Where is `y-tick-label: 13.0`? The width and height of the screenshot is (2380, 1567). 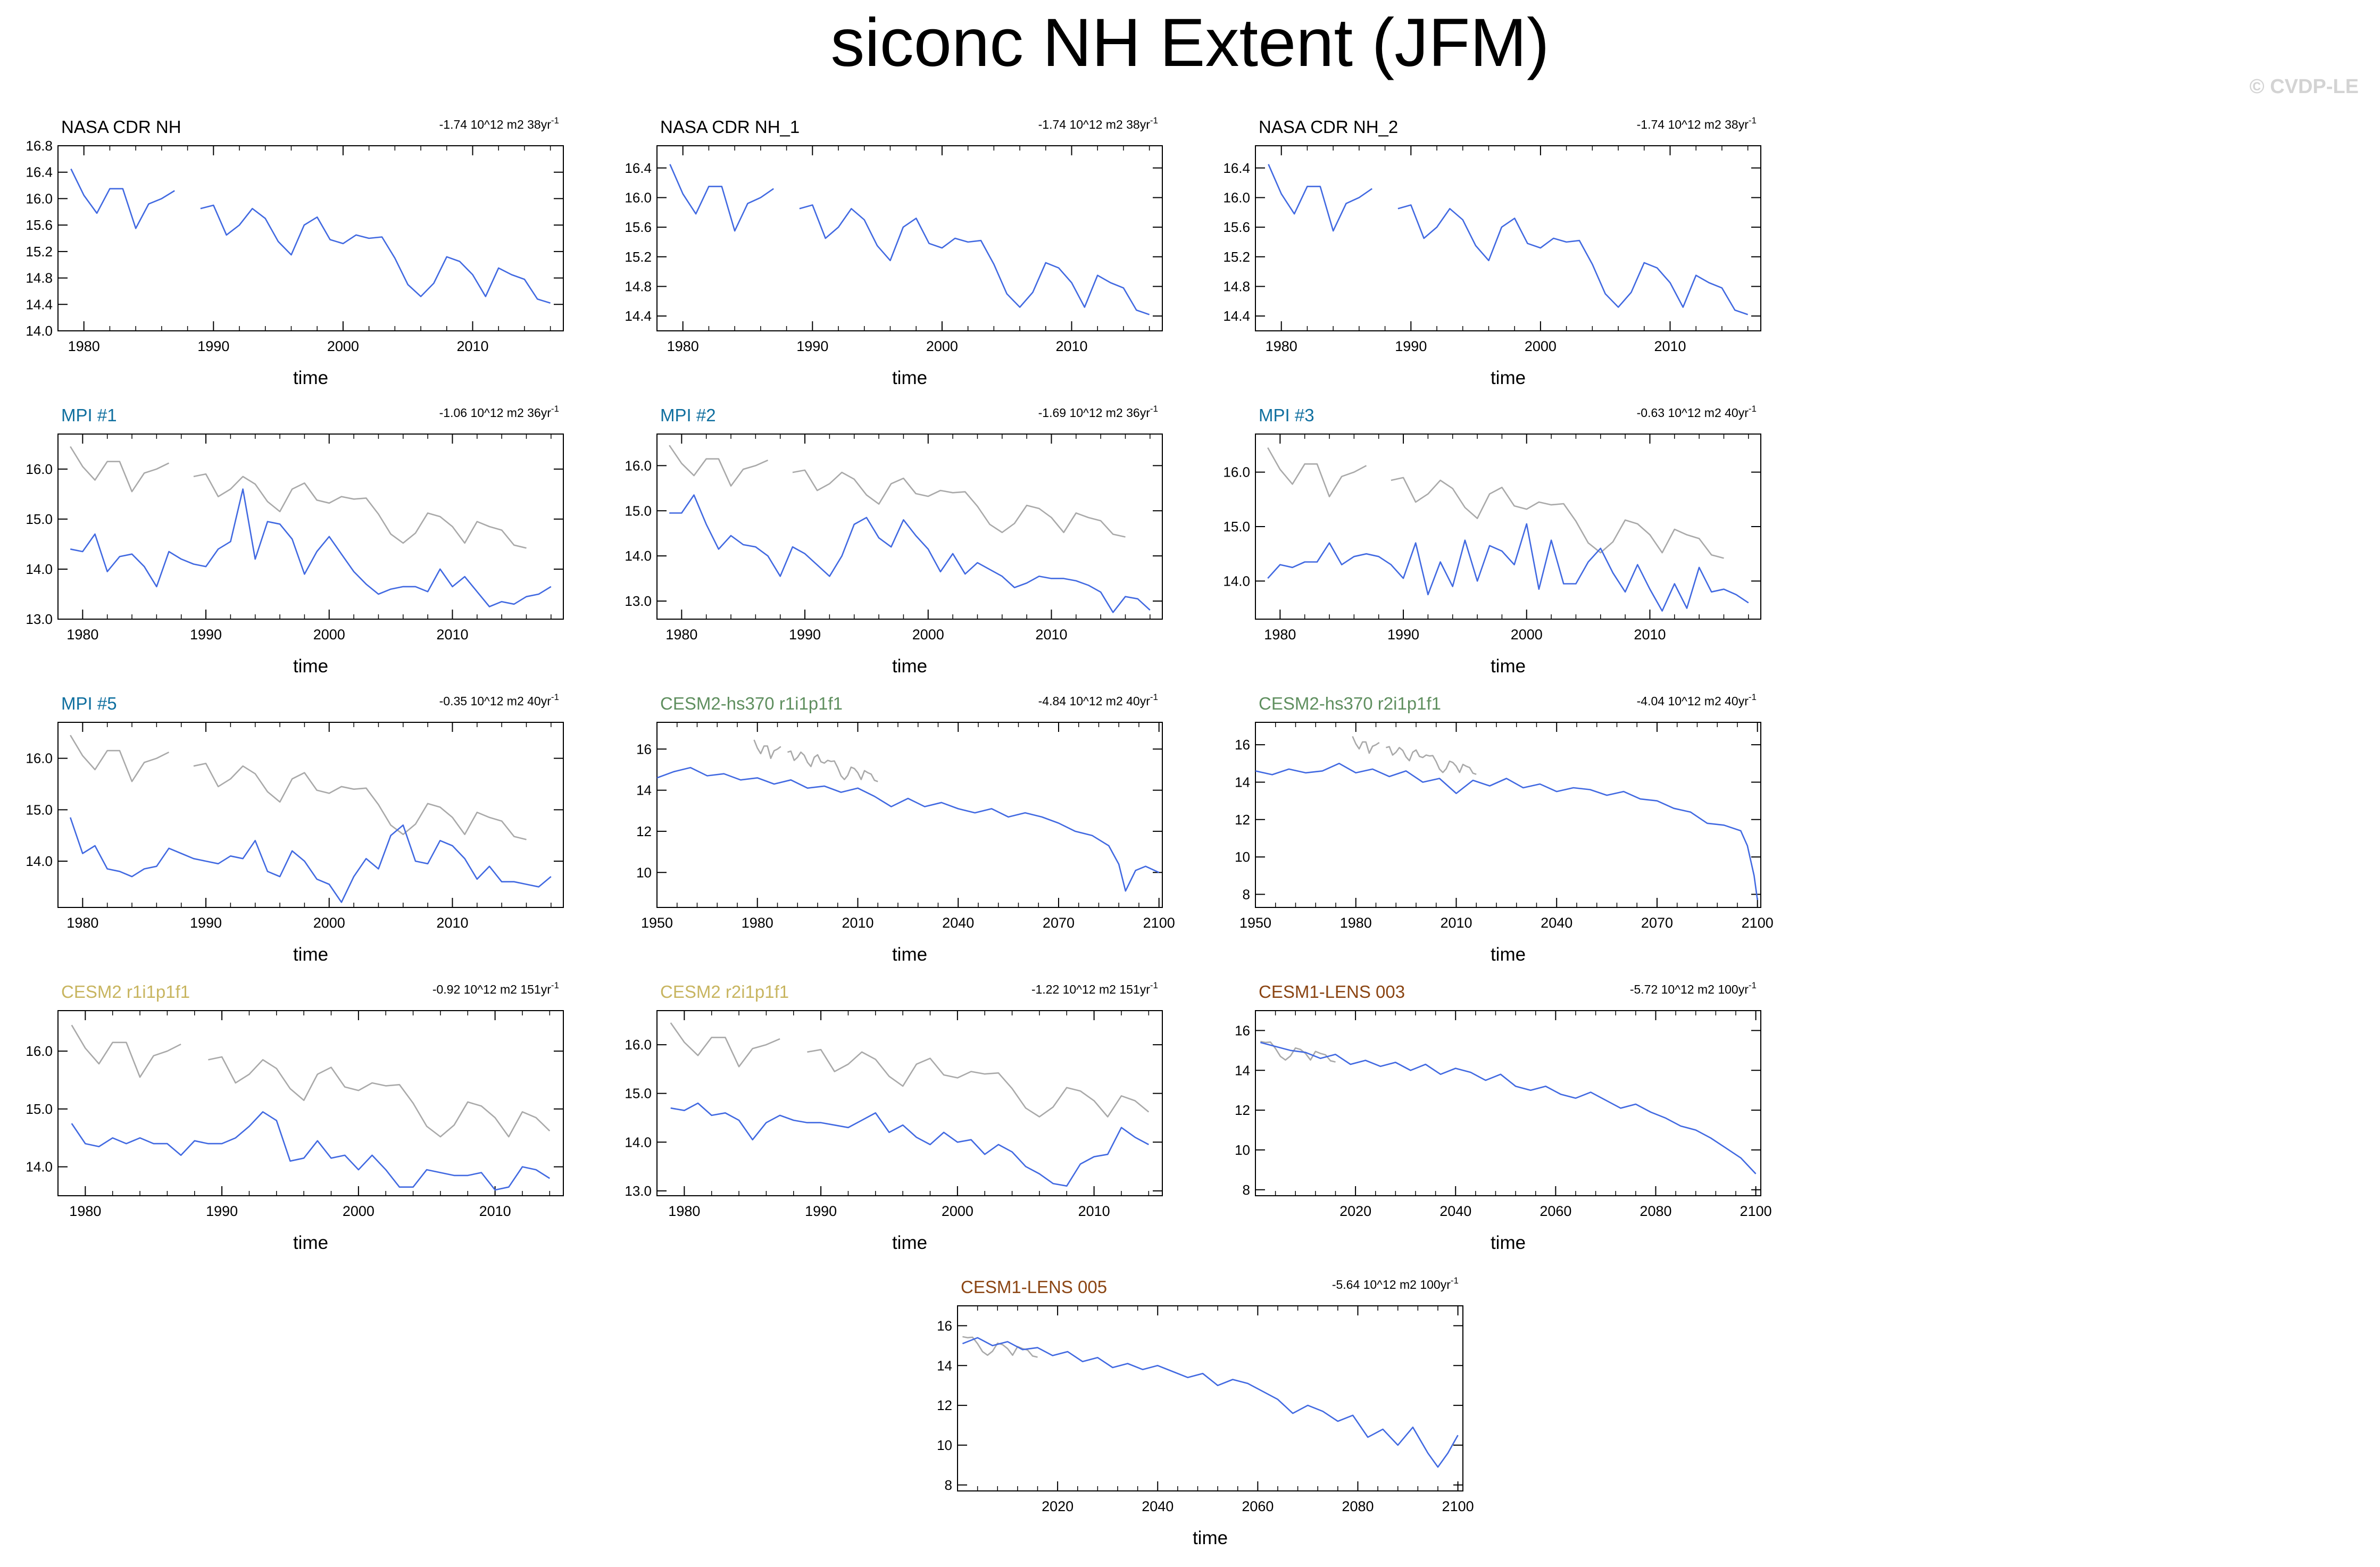 y-tick-label: 13.0 is located at coordinates (39, 619).